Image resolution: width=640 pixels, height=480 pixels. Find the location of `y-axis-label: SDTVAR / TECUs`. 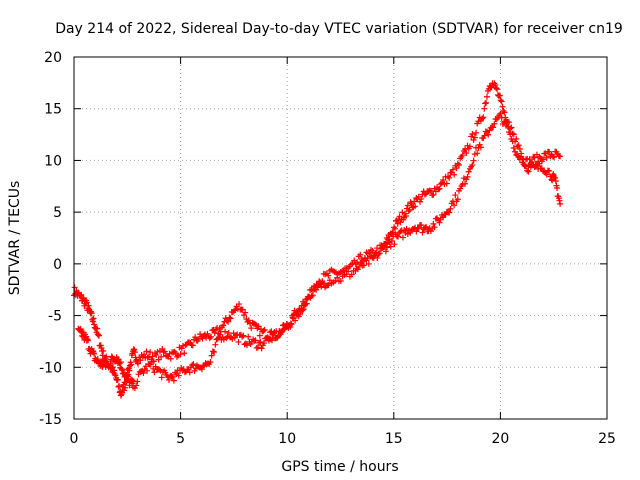

y-axis-label: SDTVAR / TECUs is located at coordinates (15, 238).